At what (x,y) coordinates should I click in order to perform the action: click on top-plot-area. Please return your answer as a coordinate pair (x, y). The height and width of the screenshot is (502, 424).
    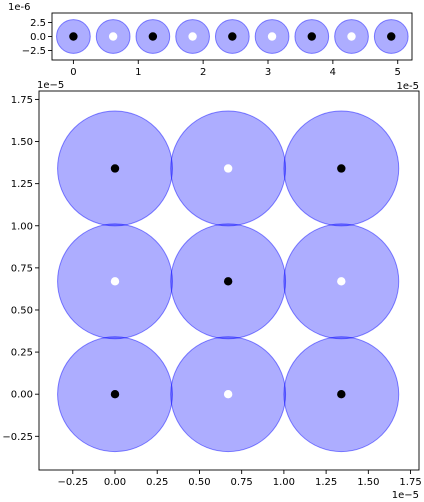
    Looking at the image, I should click on (232, 36).